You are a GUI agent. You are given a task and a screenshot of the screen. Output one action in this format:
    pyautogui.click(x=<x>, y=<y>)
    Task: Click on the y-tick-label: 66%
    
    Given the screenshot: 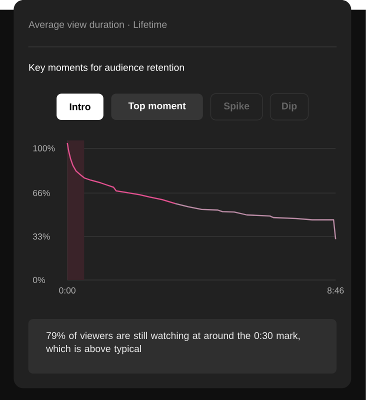 What is the action you would take?
    pyautogui.click(x=41, y=193)
    